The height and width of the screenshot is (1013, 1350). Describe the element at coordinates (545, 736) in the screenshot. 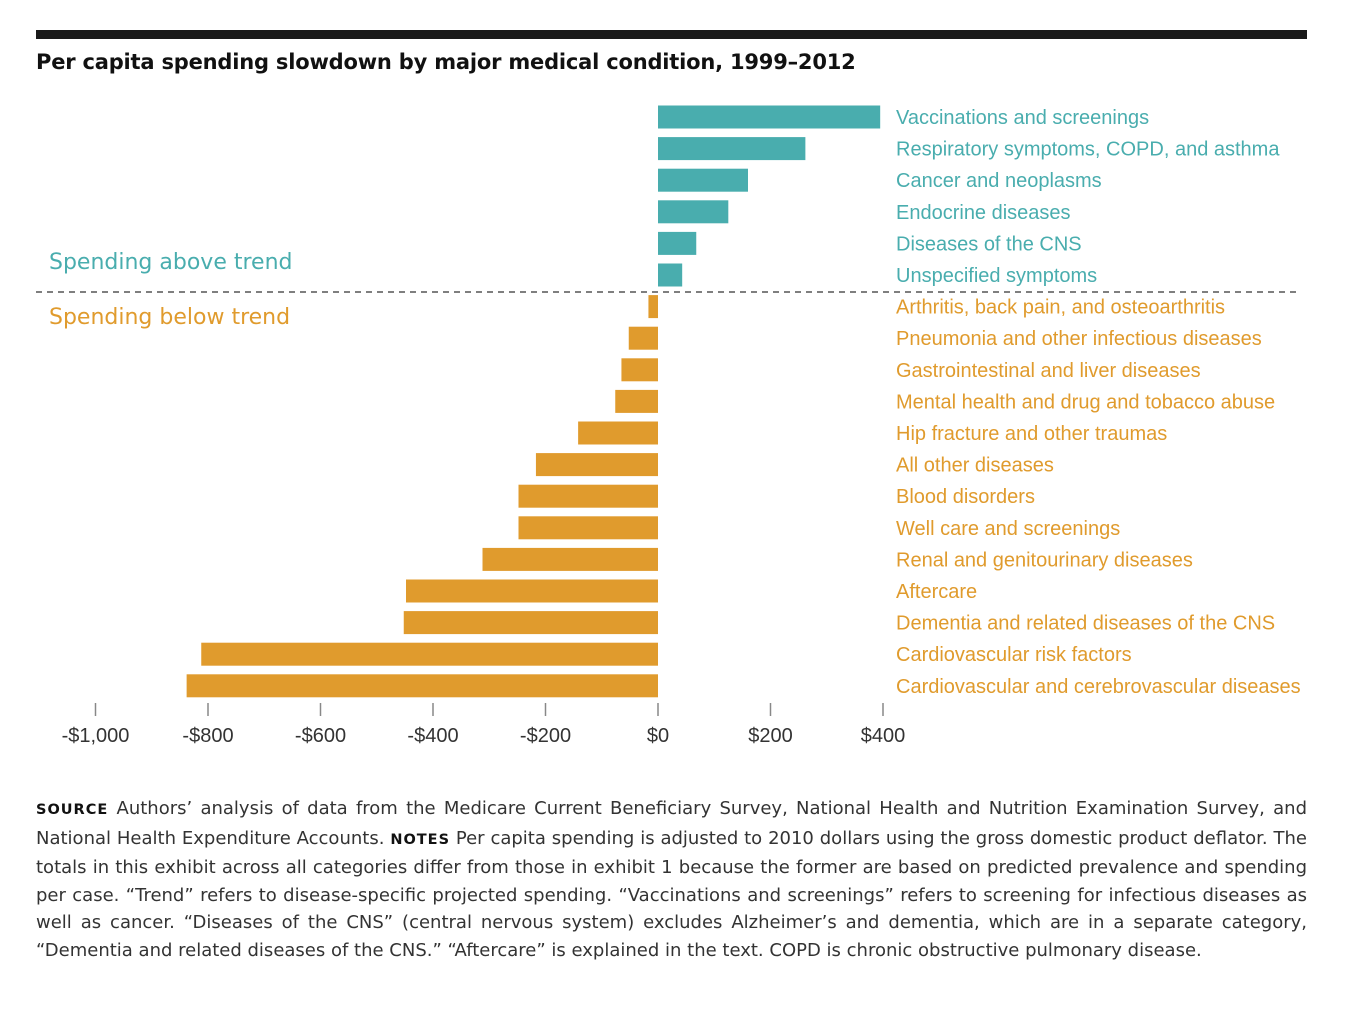

I see `x-tick-label: -$200` at that location.